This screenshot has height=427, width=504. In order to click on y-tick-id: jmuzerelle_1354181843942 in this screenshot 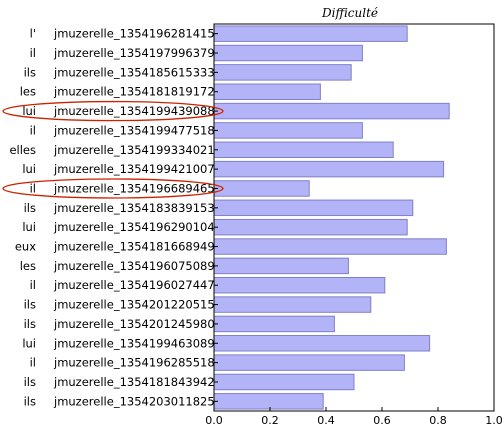, I will do `click(134, 382)`.